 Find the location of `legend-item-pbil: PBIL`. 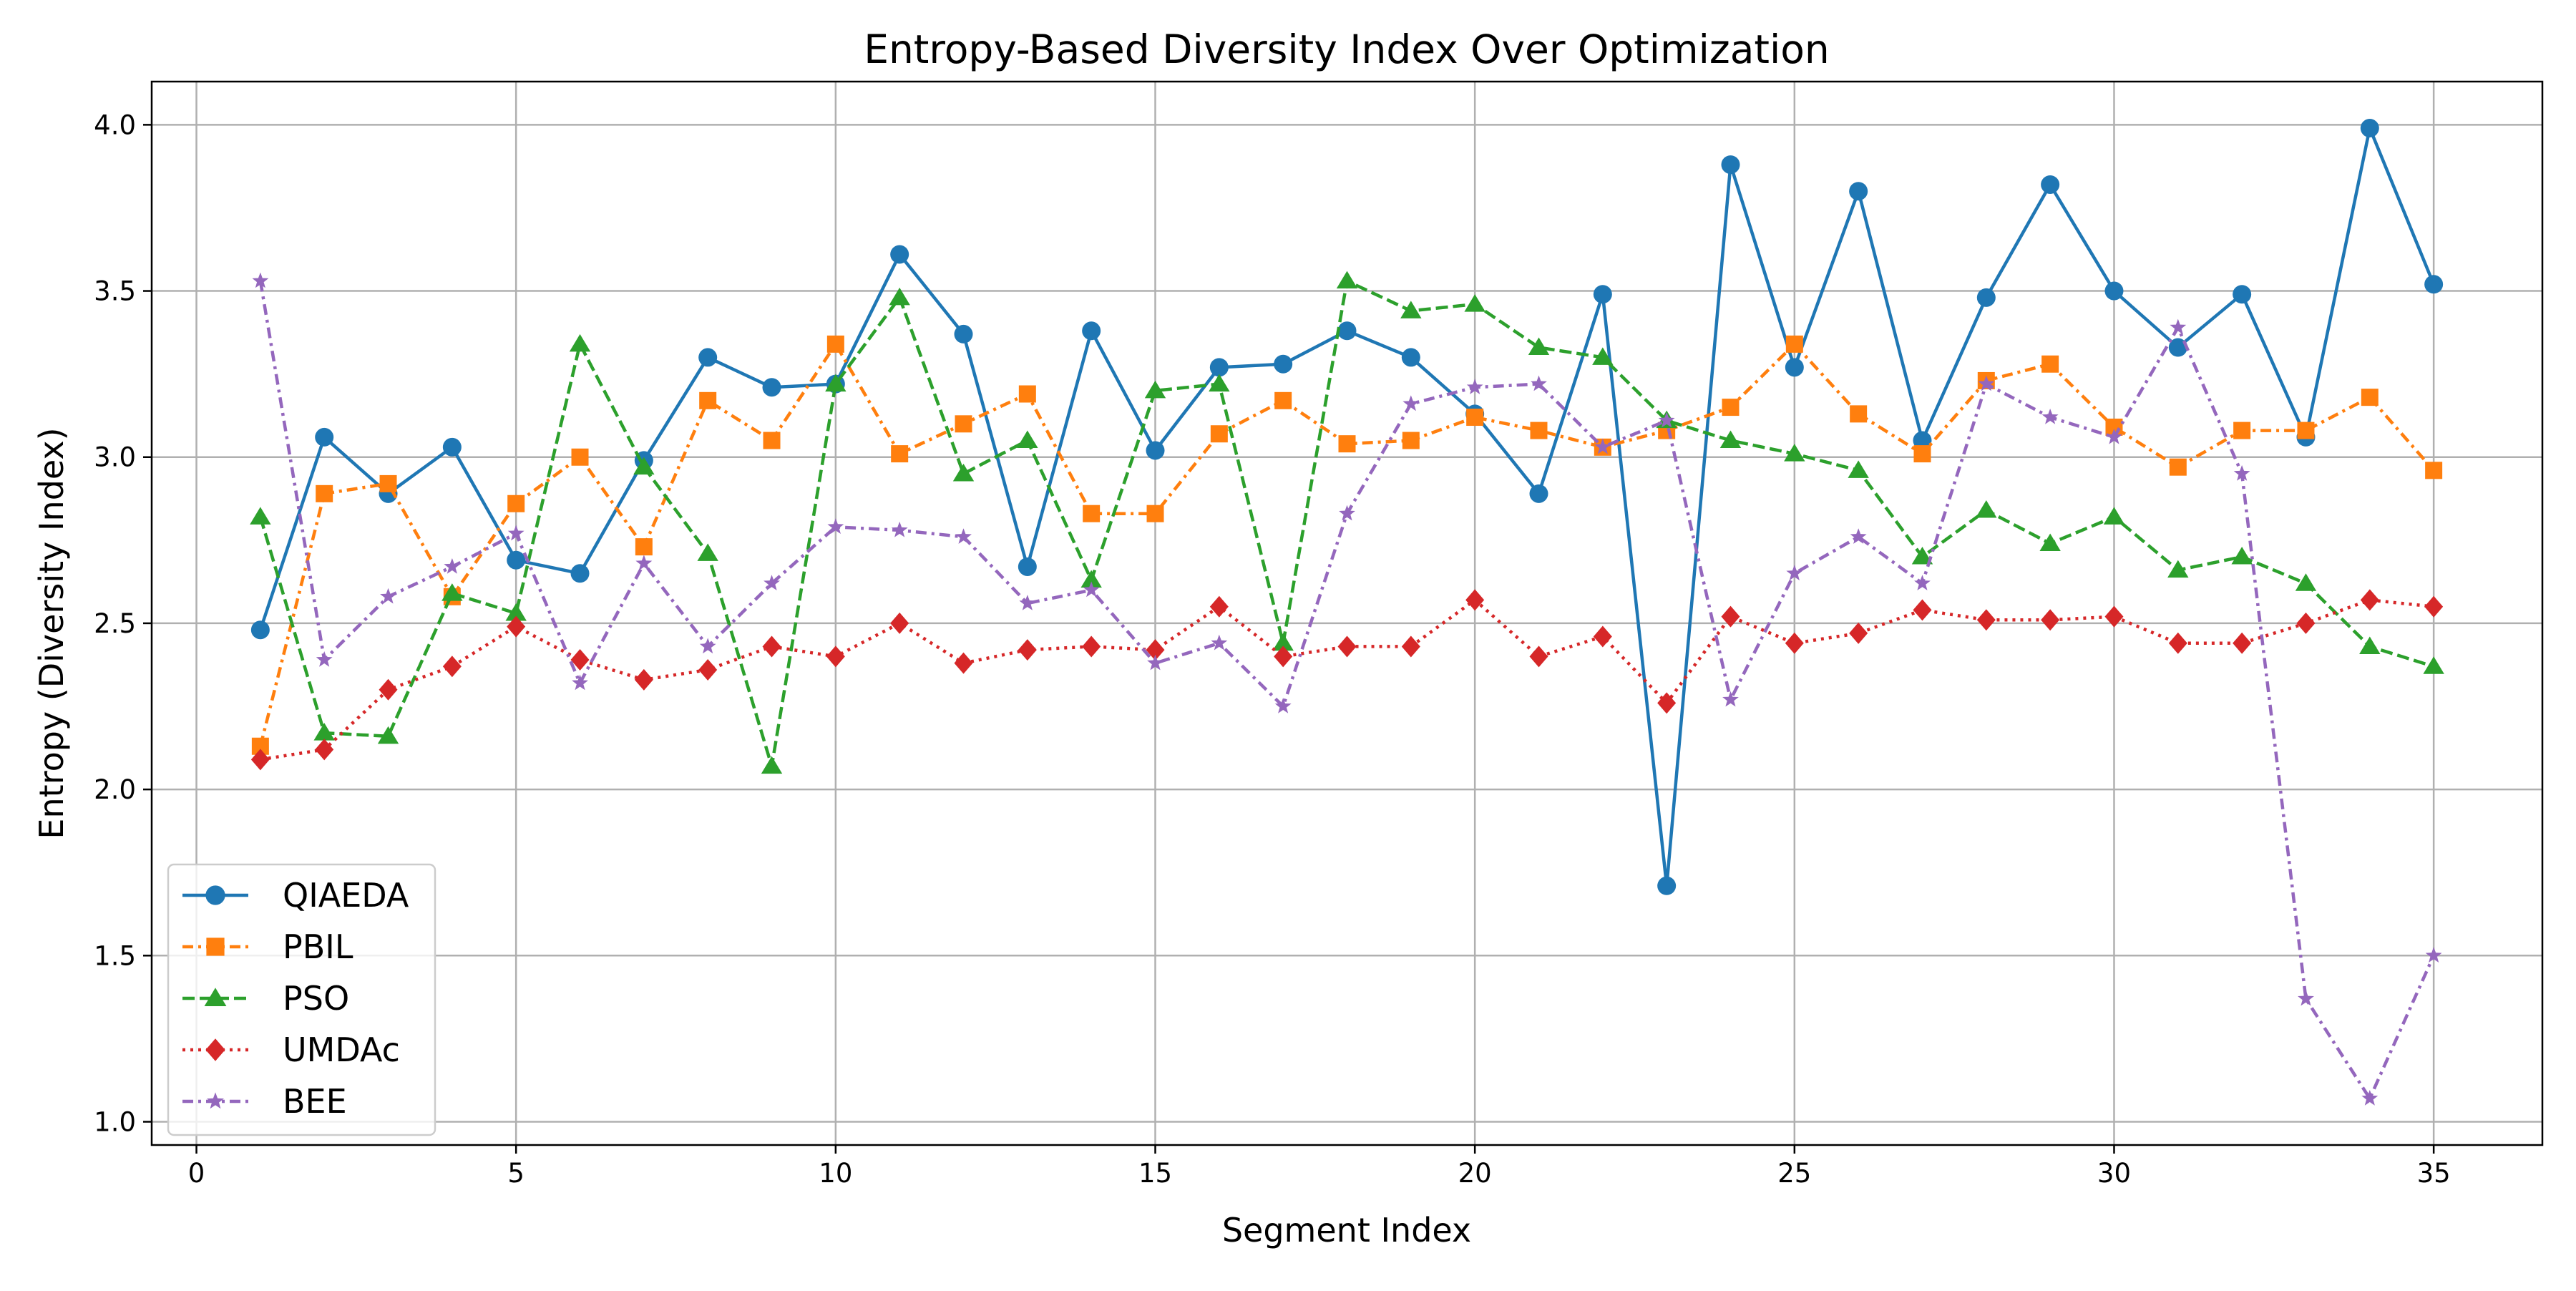

legend-item-pbil: PBIL is located at coordinates (267, 946).